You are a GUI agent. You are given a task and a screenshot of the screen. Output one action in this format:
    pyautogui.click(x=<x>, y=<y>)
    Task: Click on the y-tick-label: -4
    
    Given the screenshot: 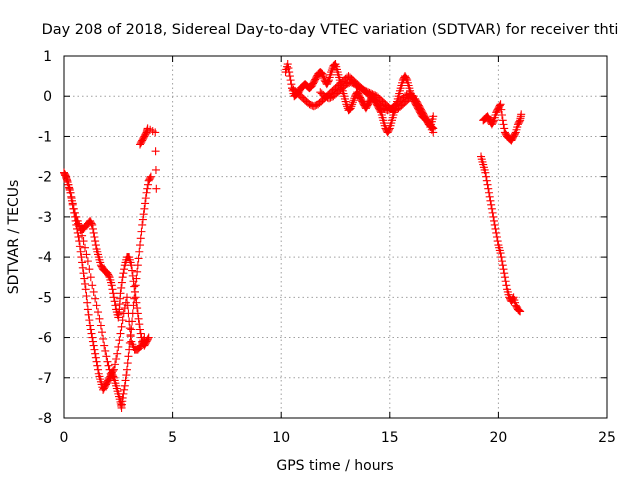 What is the action you would take?
    pyautogui.click(x=45, y=258)
    